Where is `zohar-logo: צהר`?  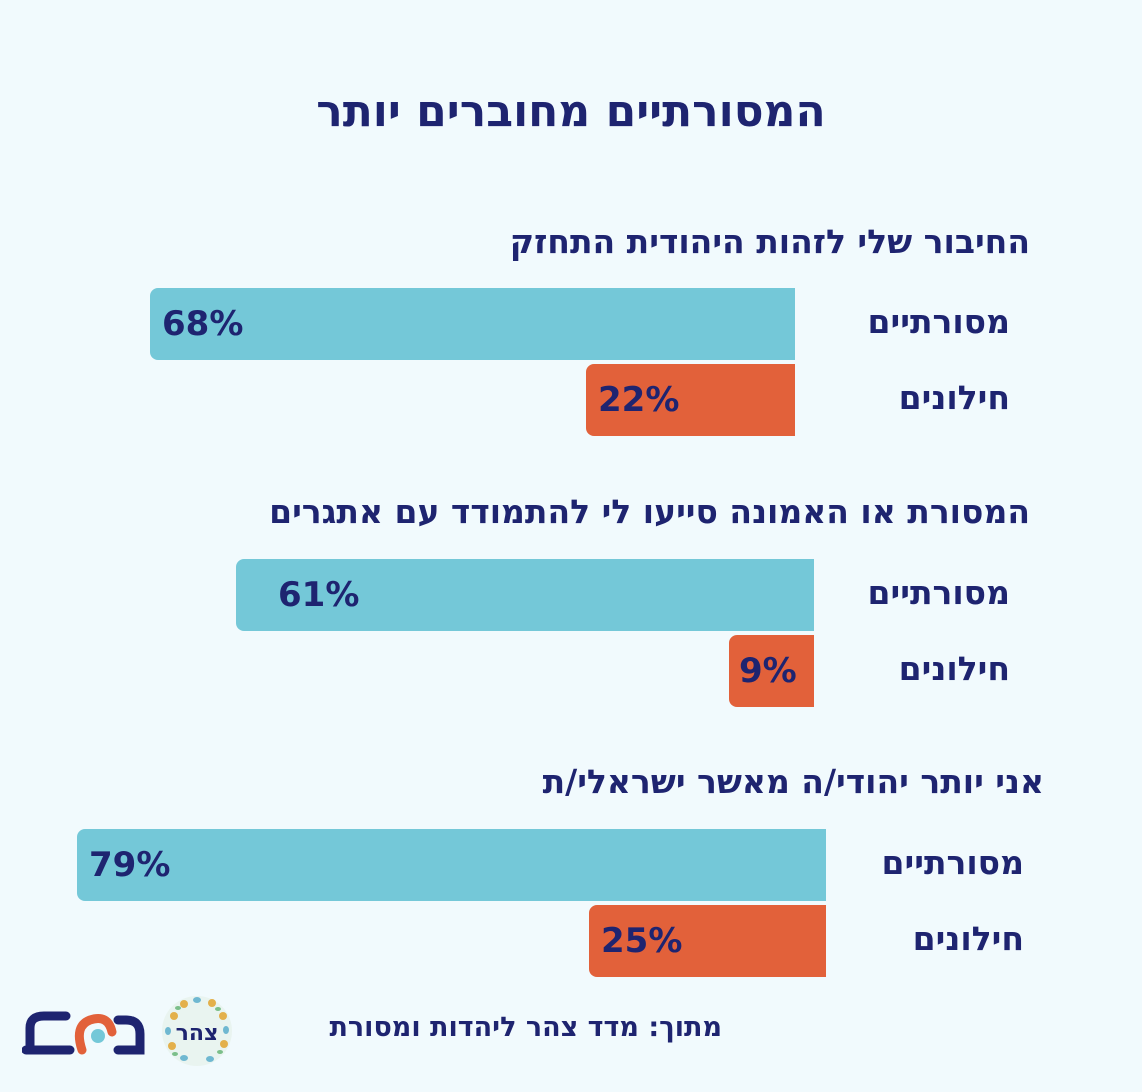
zohar-logo: צהר is located at coordinates (197, 1033).